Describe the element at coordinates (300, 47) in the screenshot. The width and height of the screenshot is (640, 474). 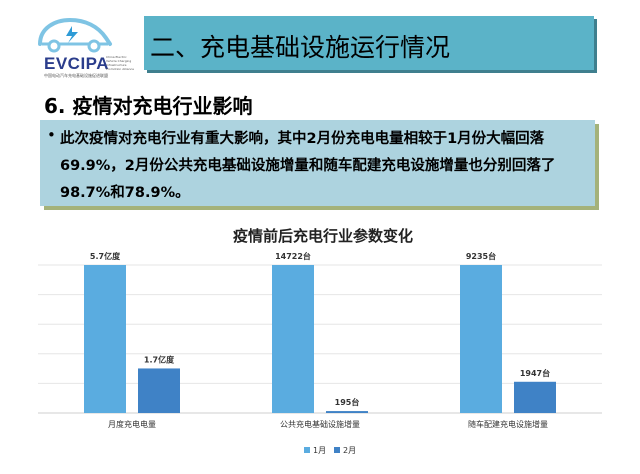
I see `page-title: 二、充电基础设施运行情况` at that location.